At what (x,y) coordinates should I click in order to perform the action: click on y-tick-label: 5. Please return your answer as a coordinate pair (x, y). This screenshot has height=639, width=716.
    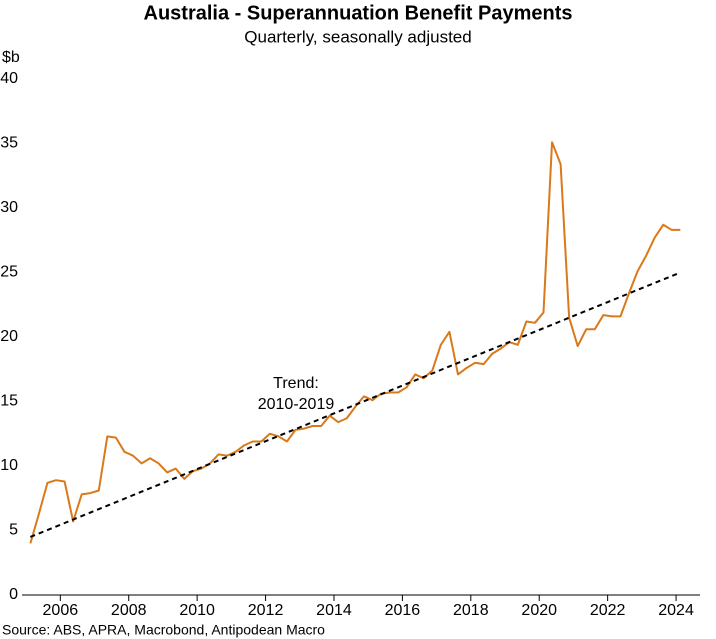
    Looking at the image, I should click on (13, 530).